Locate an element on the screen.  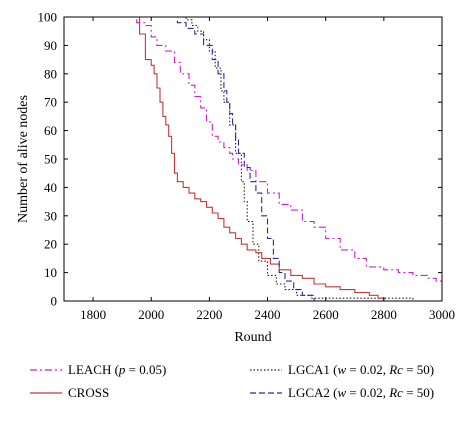
y-tick-label: 100 is located at coordinates (48, 17).